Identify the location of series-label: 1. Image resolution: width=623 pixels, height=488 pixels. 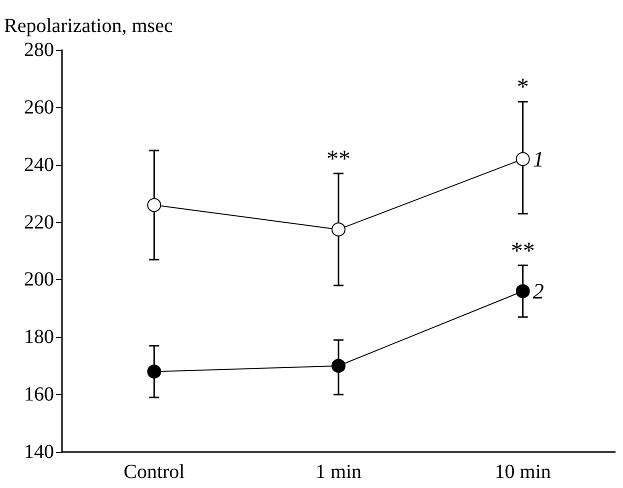
(538, 159).